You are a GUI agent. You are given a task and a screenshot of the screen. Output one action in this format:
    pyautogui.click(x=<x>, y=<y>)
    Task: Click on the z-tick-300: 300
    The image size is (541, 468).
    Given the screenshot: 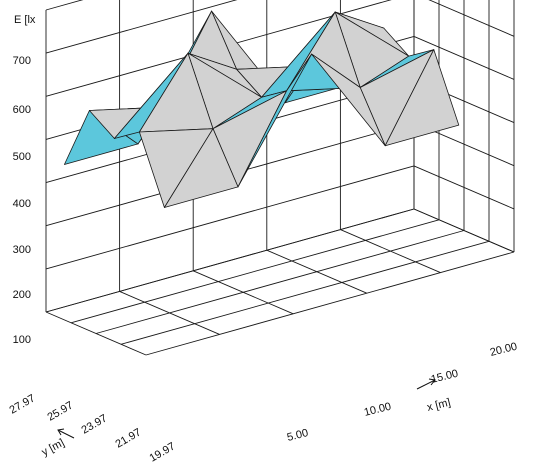 What is the action you would take?
    pyautogui.click(x=22, y=250)
    